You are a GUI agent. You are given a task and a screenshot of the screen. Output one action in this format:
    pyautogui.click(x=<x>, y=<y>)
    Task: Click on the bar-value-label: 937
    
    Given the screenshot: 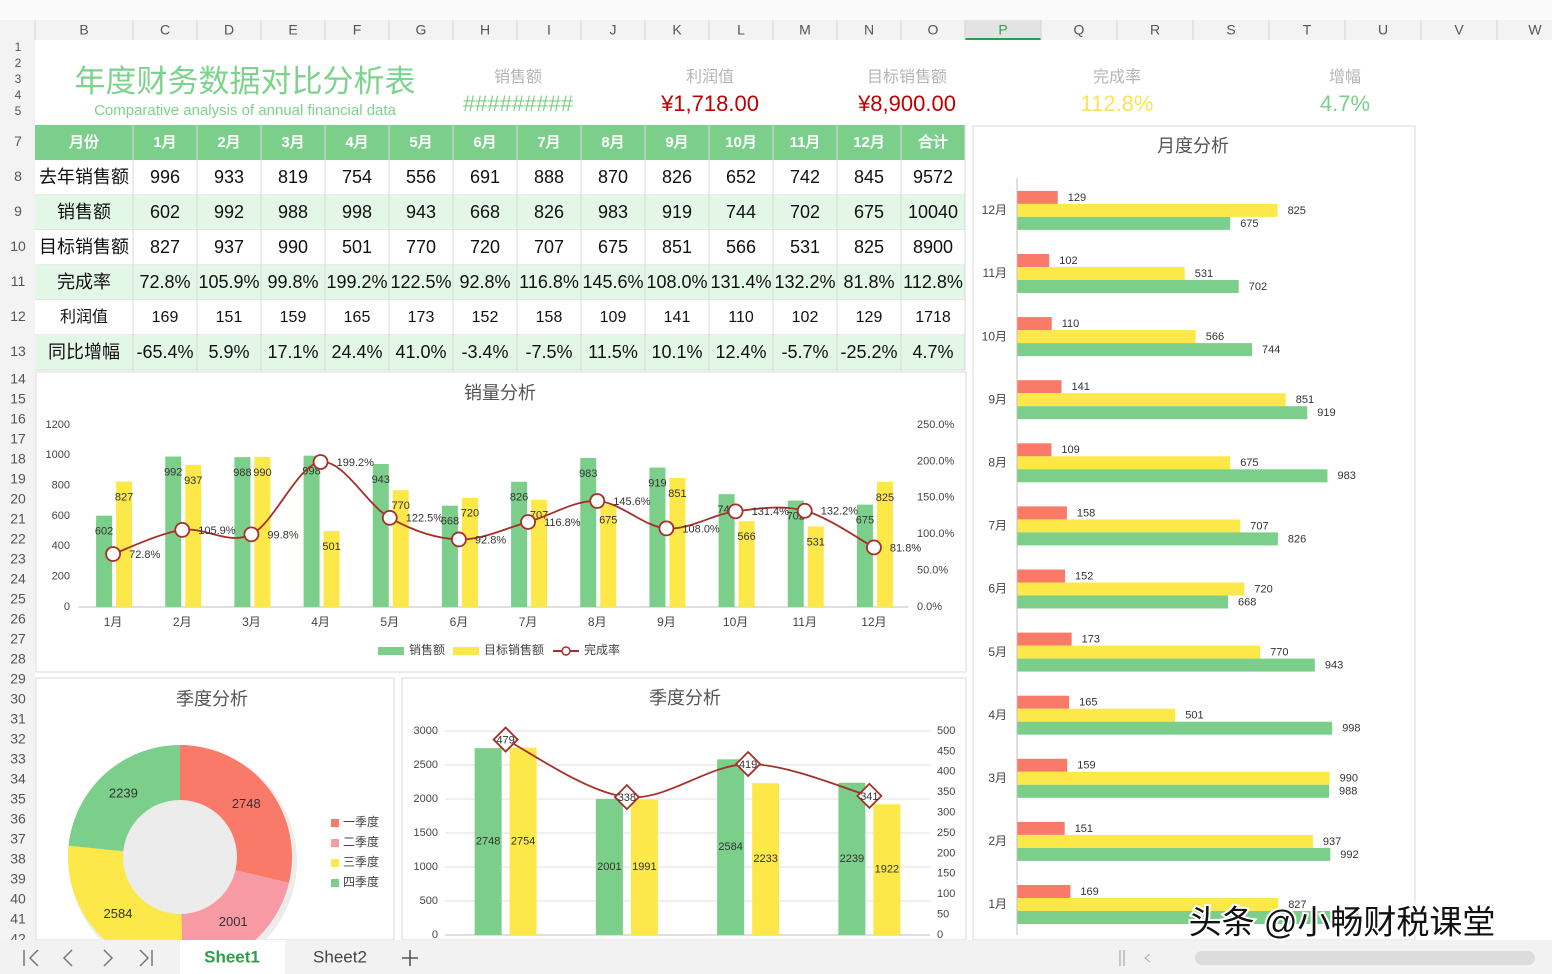 What is the action you would take?
    pyautogui.click(x=193, y=481)
    